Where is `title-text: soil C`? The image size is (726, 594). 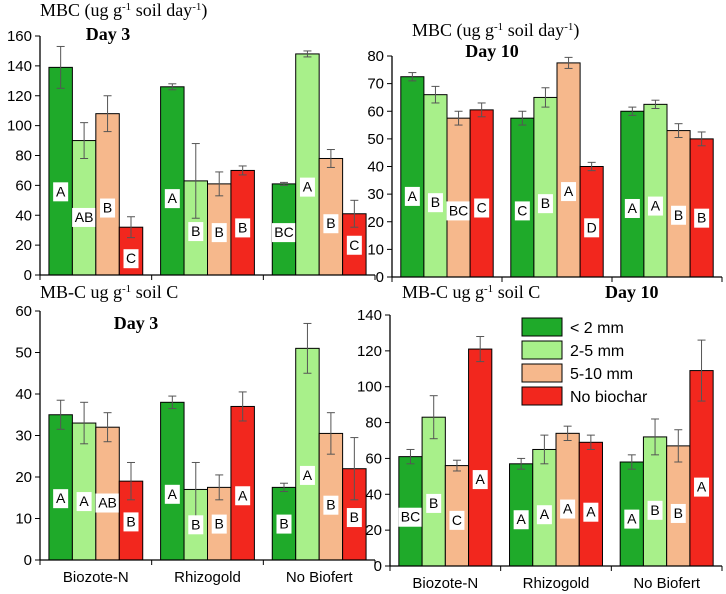 title-text: soil C is located at coordinates (154, 292).